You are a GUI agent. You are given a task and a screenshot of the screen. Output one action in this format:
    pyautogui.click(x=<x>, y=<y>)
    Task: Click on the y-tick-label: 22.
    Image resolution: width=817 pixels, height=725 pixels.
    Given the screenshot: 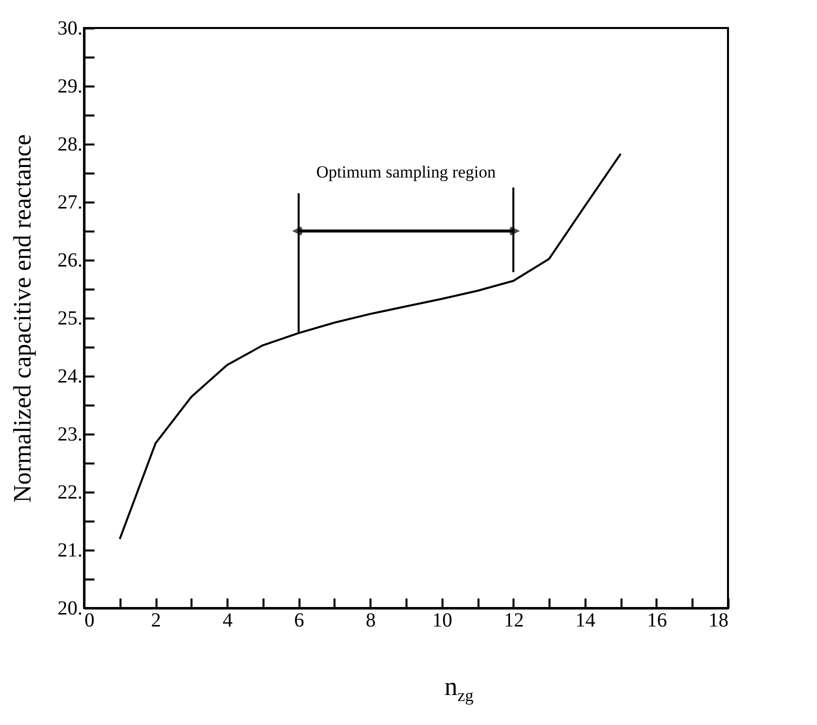 What is the action you would take?
    pyautogui.click(x=70, y=493)
    